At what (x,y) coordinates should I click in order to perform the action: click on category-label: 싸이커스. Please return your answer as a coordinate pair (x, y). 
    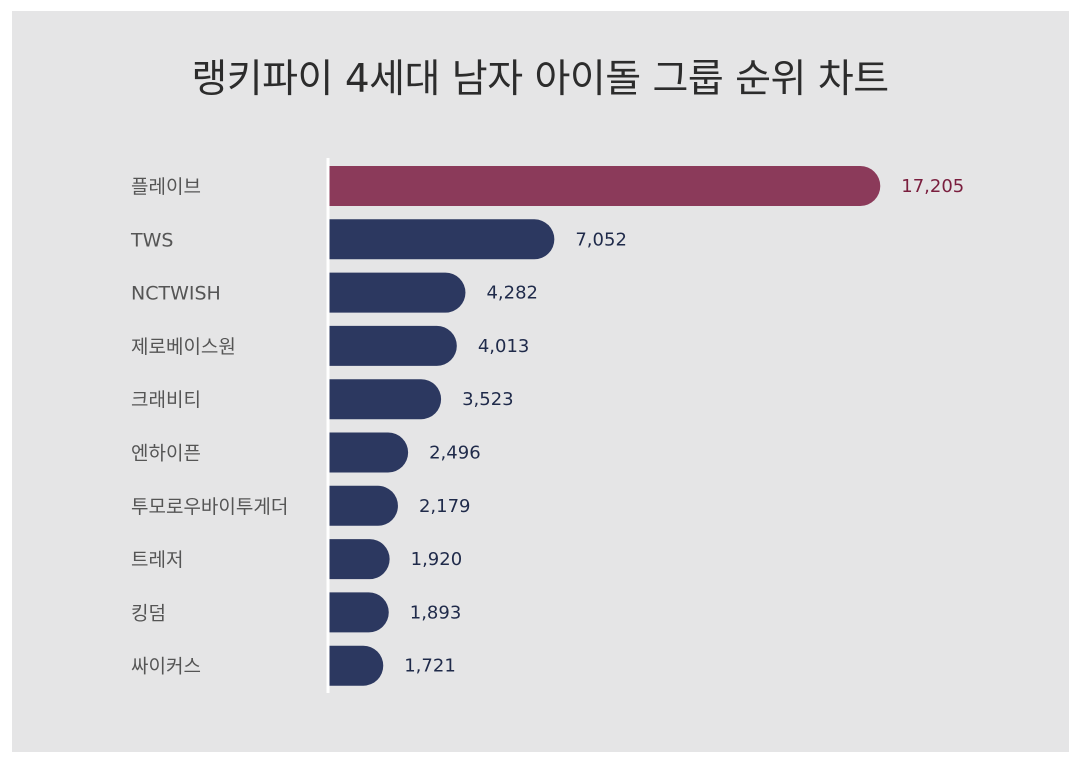
    Looking at the image, I should click on (166, 667).